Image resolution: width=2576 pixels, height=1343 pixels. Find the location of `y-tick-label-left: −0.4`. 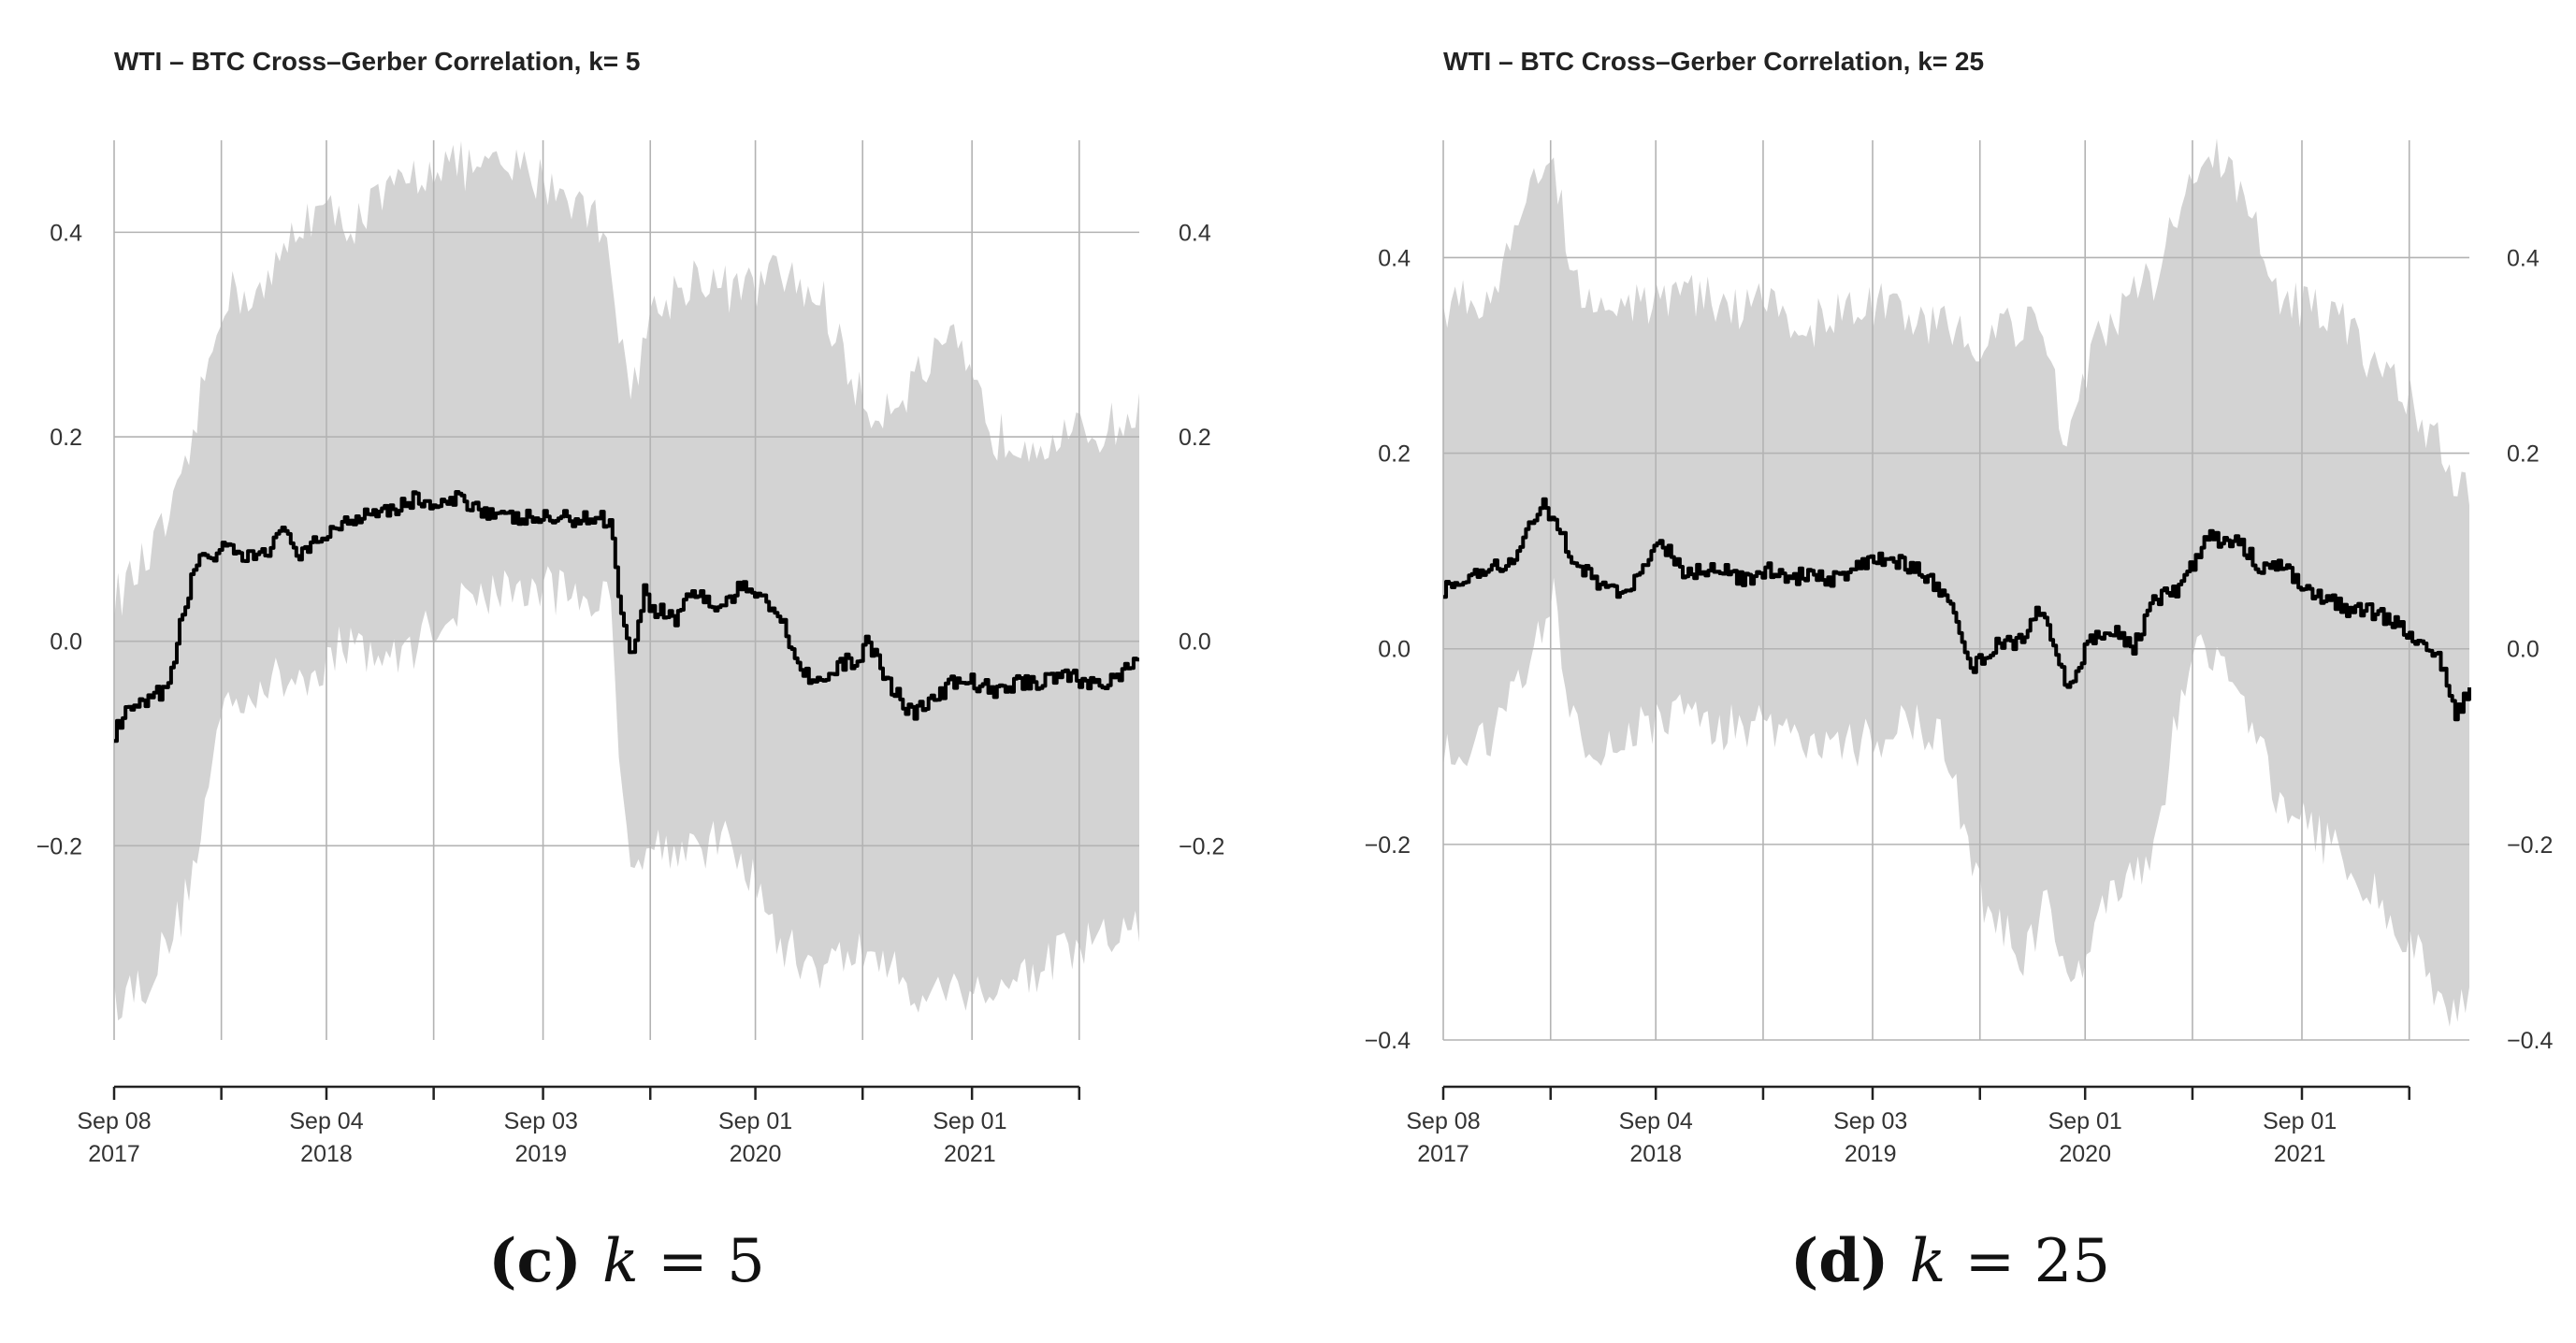

y-tick-label-left: −0.4 is located at coordinates (1388, 1041).